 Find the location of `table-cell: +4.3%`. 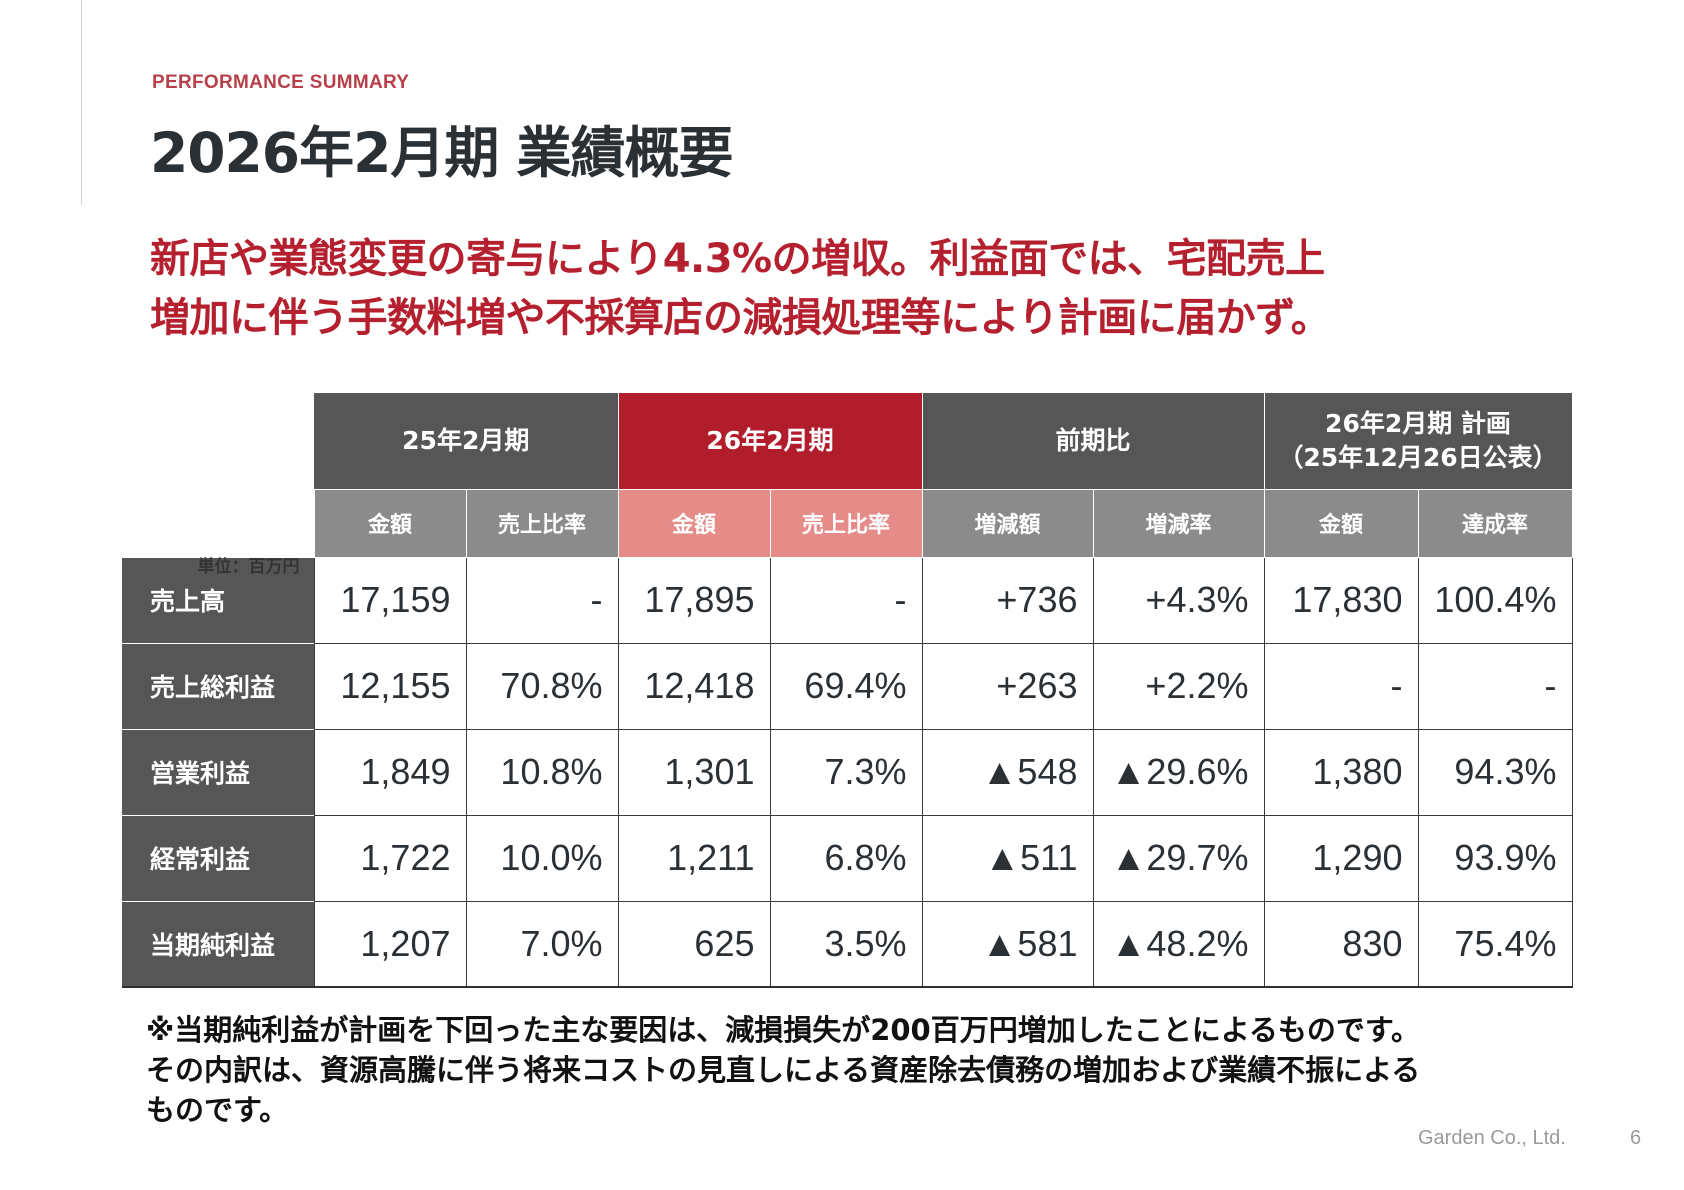

table-cell: +4.3% is located at coordinates (1178, 600).